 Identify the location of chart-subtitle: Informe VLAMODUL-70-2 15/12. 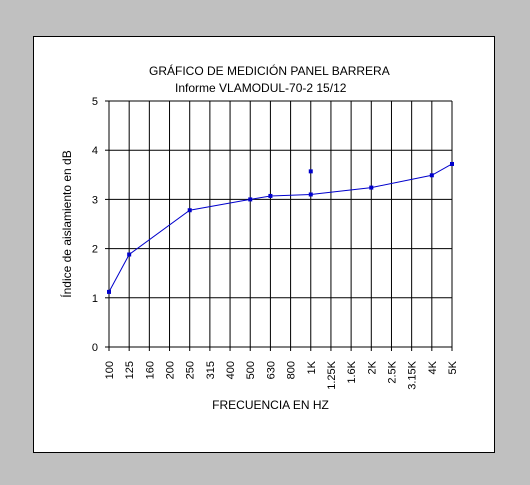
(261, 88).